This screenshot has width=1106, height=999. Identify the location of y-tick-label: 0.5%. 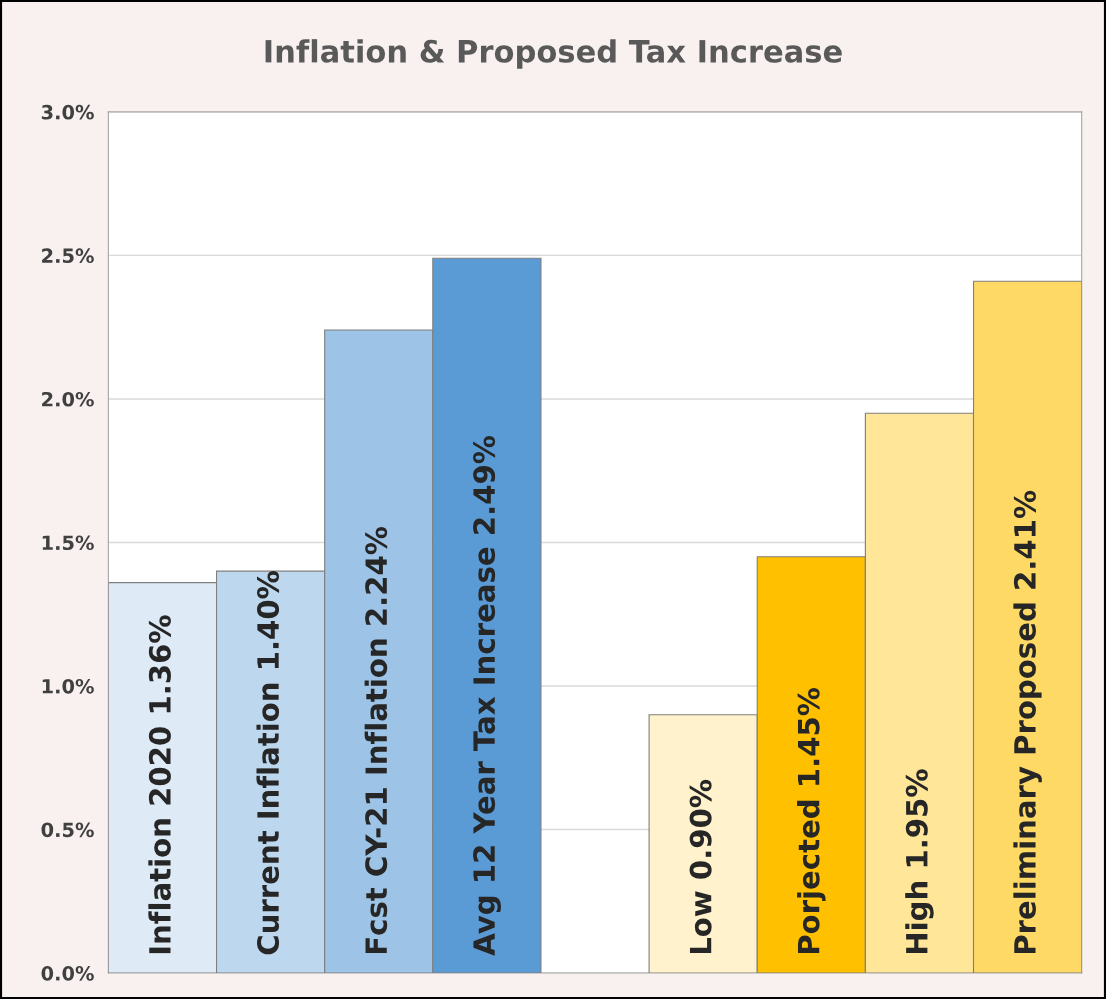
(67, 830).